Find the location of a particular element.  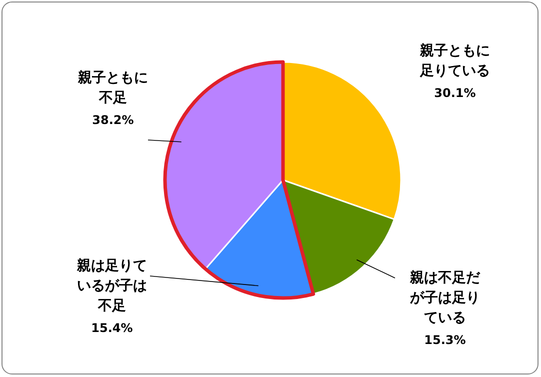

slice-label: 親は足りているが子は不足 is located at coordinates (111, 285).